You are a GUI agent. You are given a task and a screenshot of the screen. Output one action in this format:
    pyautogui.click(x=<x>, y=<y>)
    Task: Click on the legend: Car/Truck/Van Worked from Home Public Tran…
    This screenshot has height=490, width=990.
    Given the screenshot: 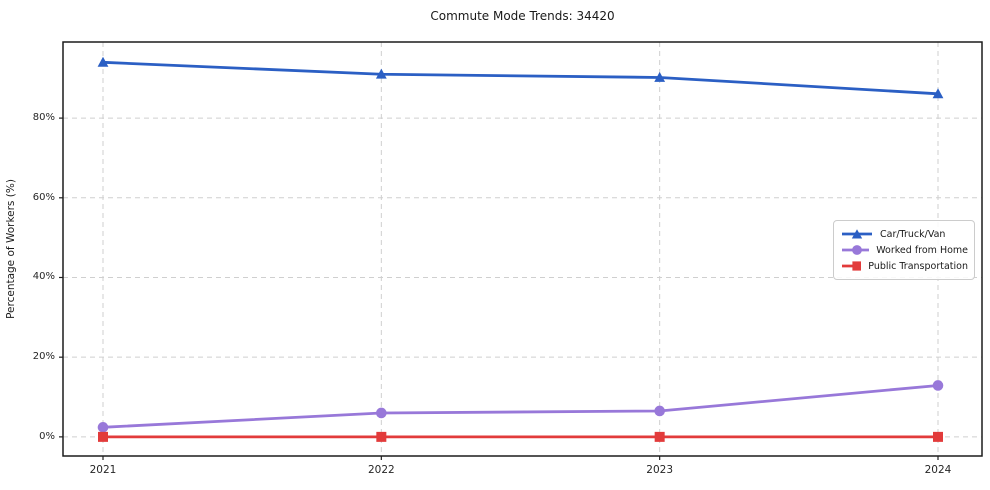 What is the action you would take?
    pyautogui.click(x=904, y=250)
    